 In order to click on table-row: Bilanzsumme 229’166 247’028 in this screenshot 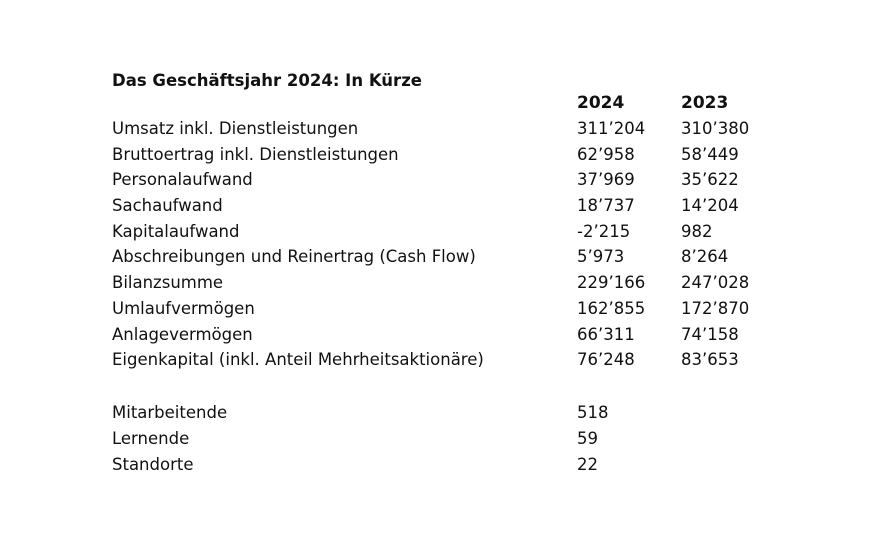, I will do `click(448, 283)`.